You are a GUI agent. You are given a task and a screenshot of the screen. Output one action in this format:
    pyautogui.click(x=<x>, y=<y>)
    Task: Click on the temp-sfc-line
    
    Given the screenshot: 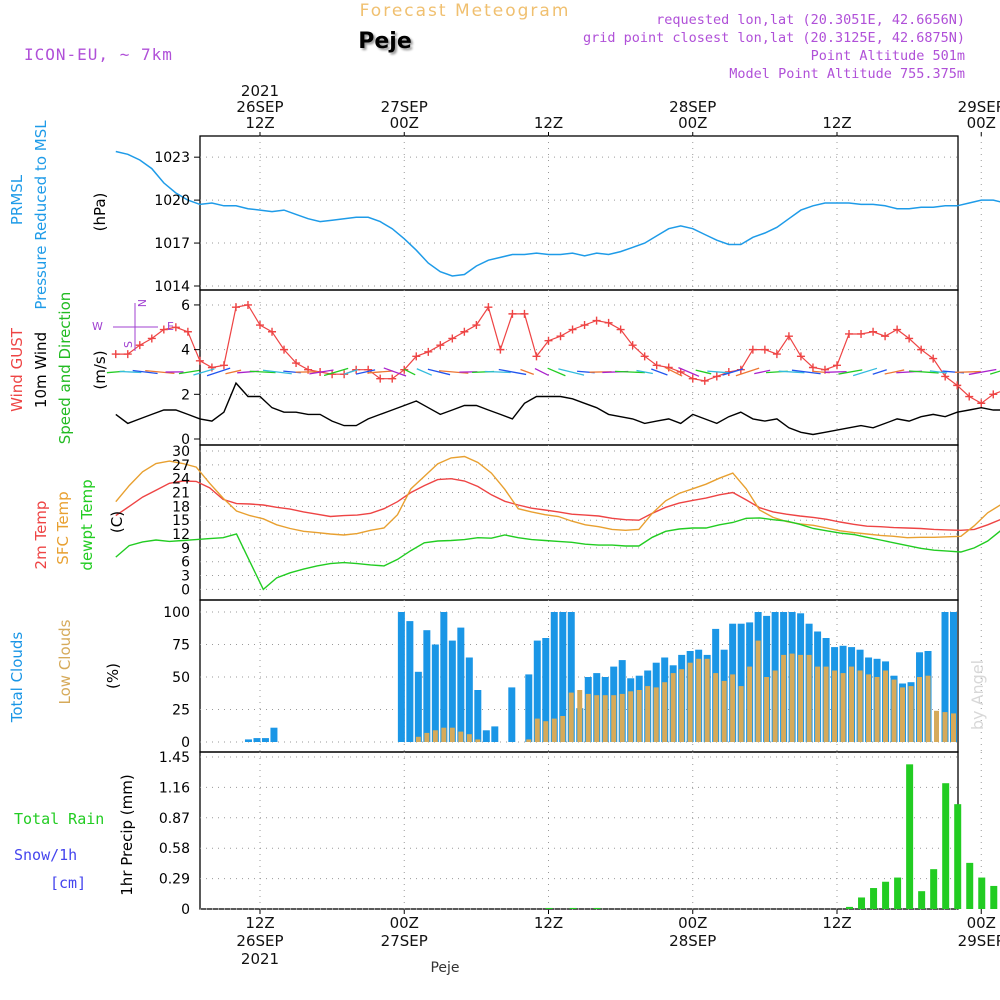 What is the action you would take?
    pyautogui.click(x=557, y=497)
    